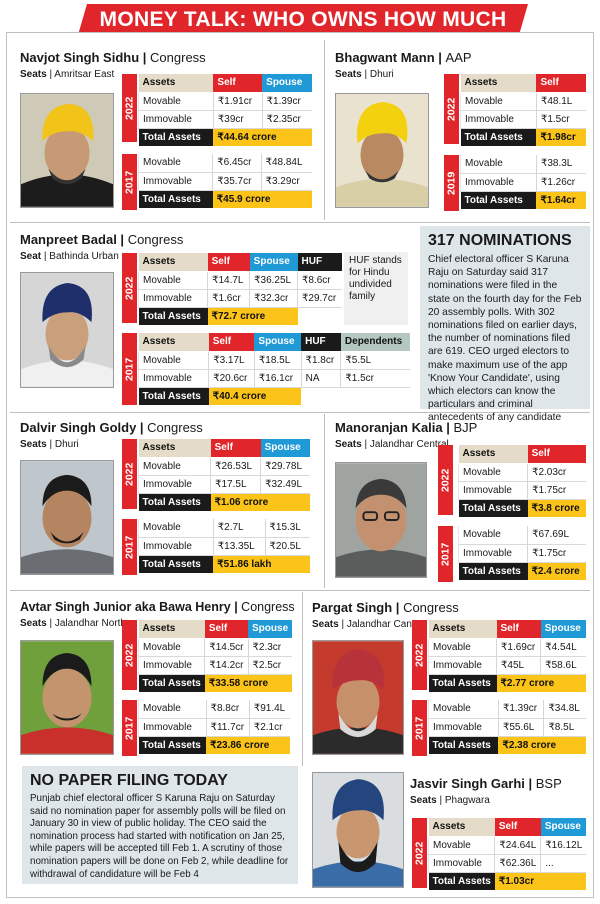  What do you see at coordinates (237, 181) in the screenshot?
I see `cell-value: ₹35.7cr` at bounding box center [237, 181].